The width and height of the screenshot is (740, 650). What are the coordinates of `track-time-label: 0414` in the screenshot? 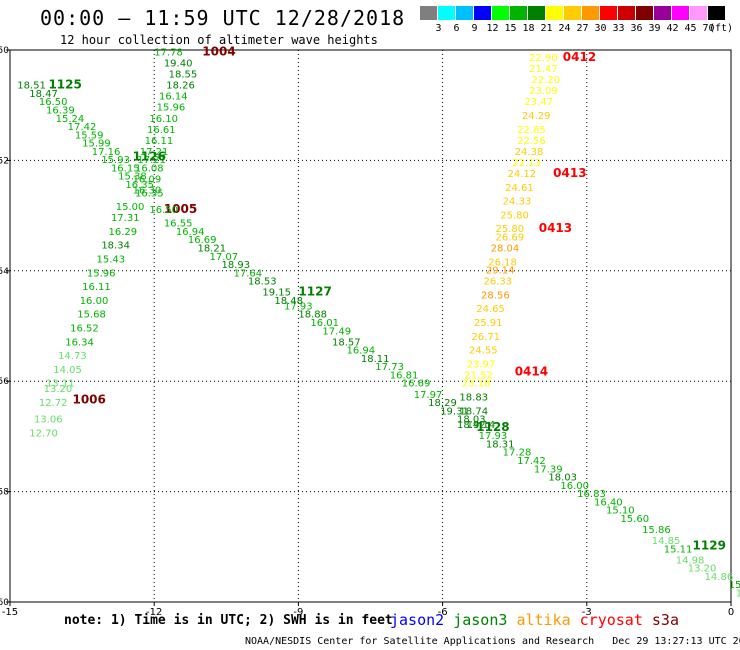 It's located at (531, 372).